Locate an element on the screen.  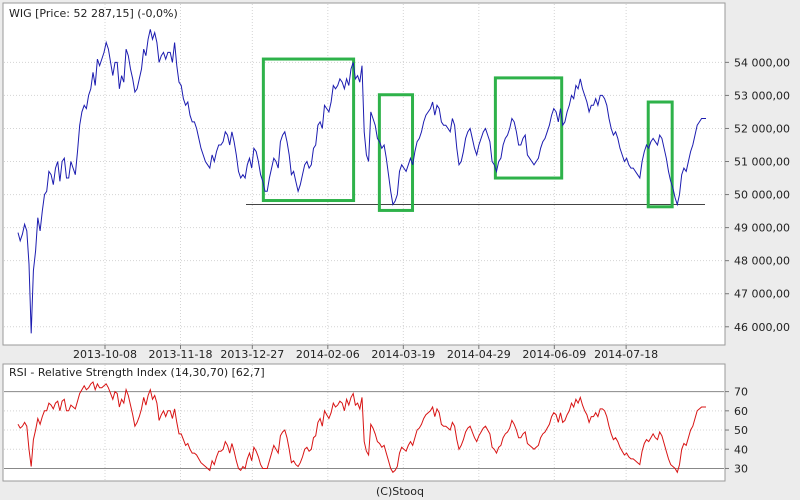
rsi-y-tick-label: 70 is located at coordinates (741, 392).